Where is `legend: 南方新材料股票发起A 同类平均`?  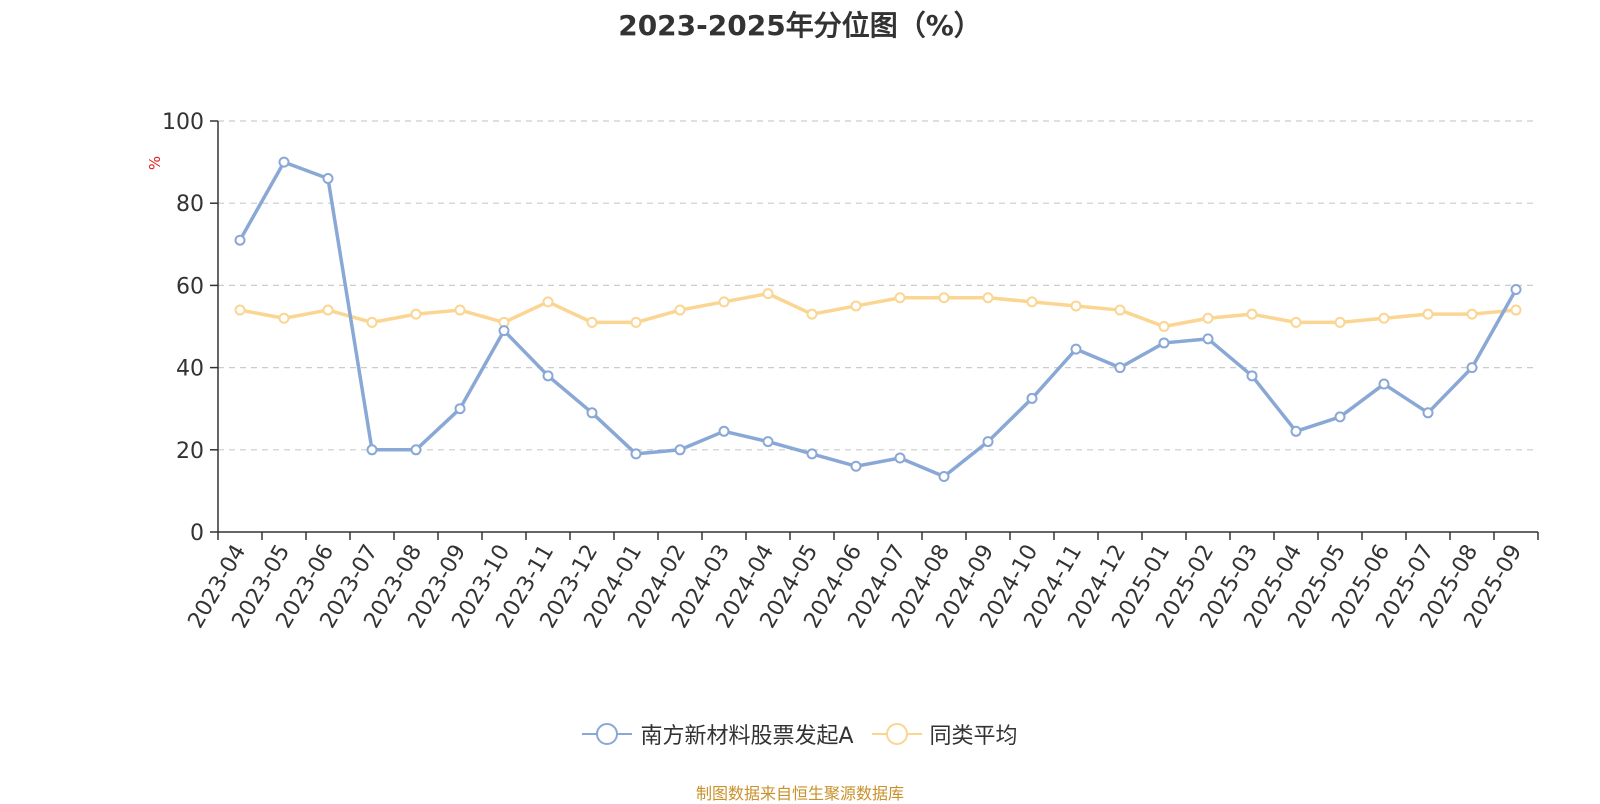
legend: 南方新材料股票发起A 同类平均 is located at coordinates (800, 734).